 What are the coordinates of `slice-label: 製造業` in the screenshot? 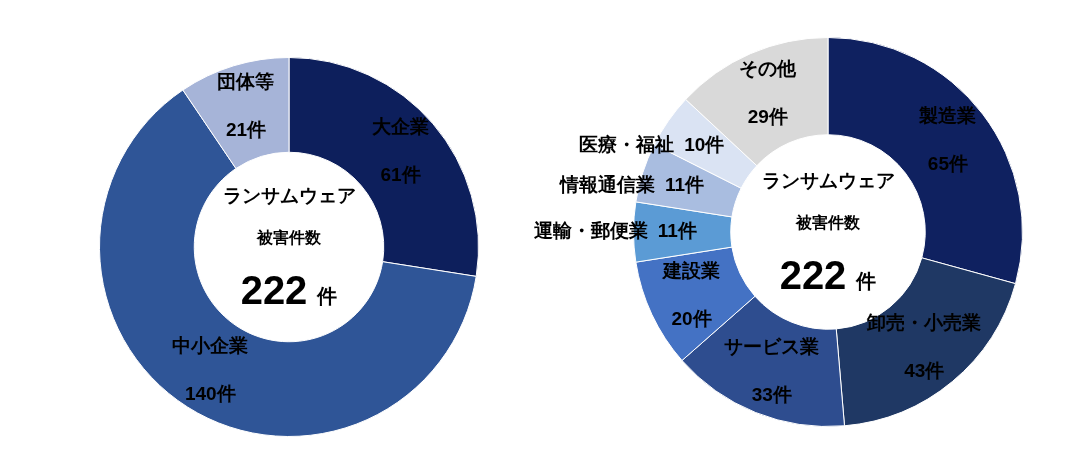 It's located at (947, 115).